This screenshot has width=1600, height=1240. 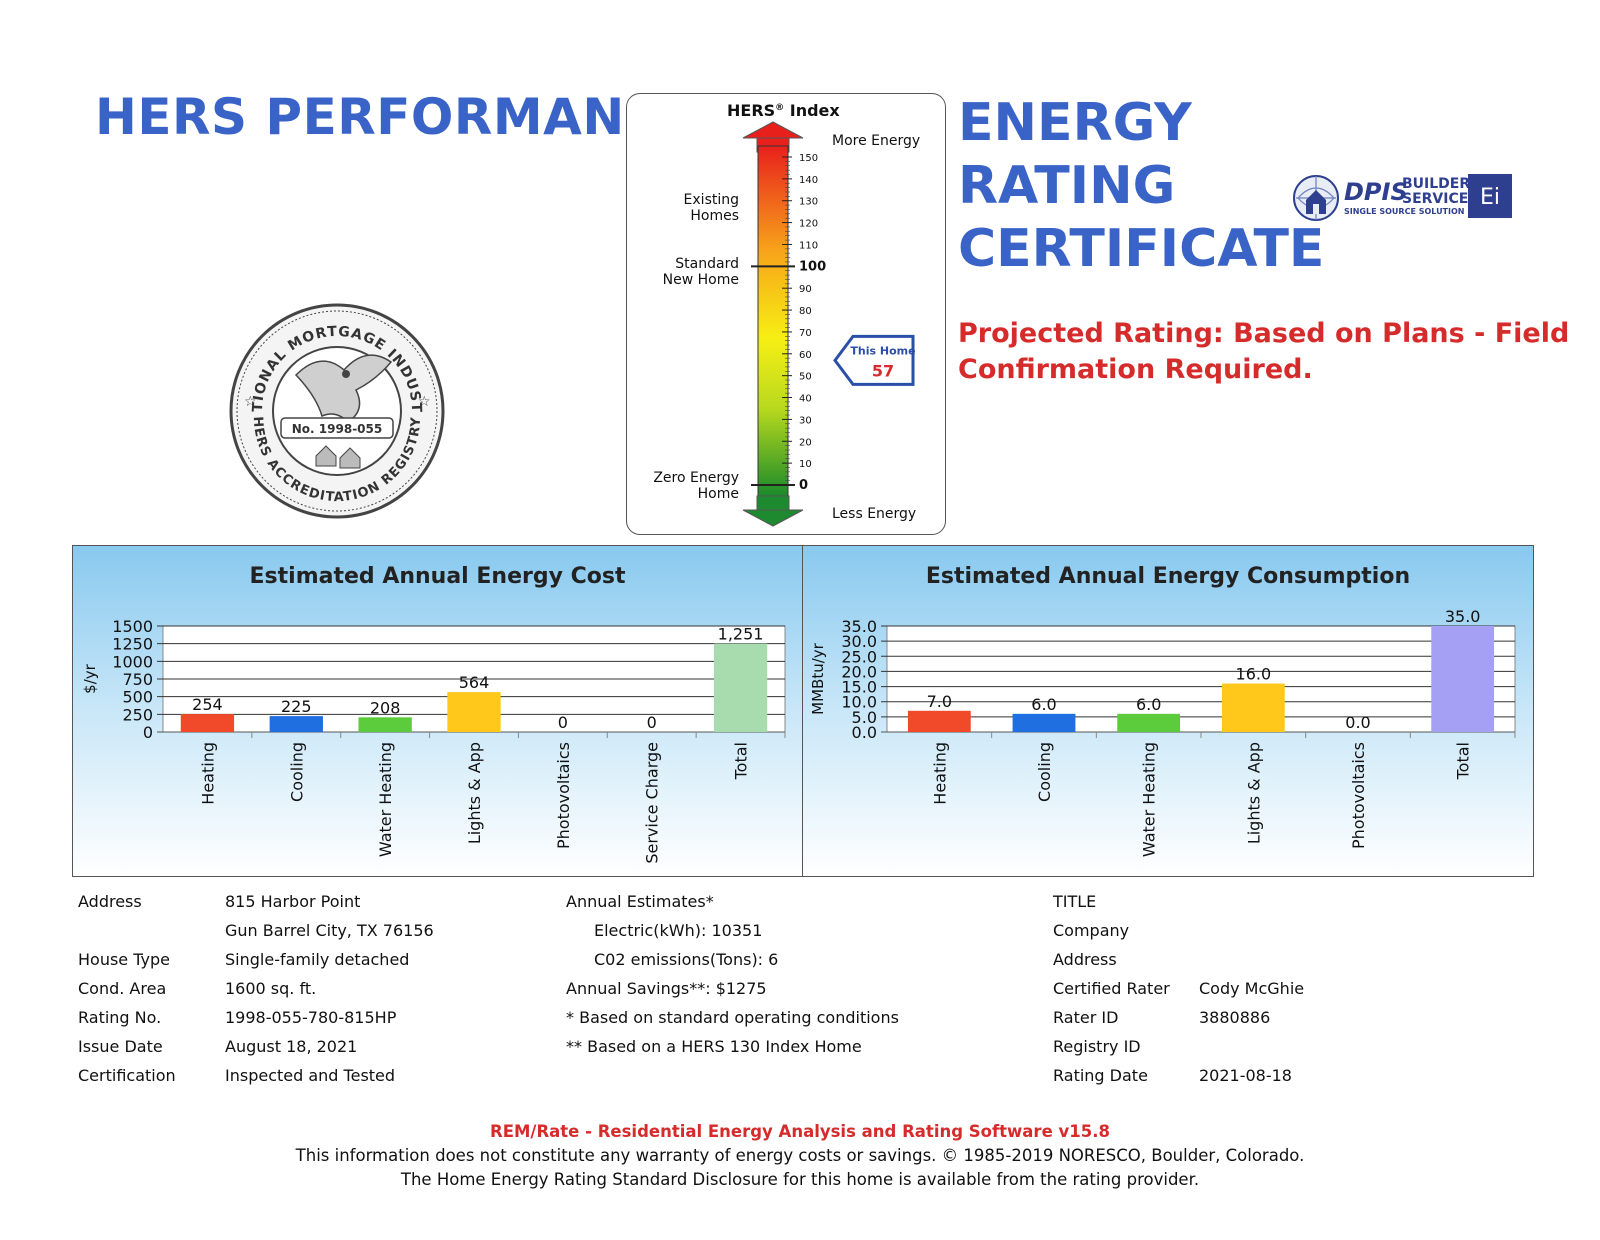 What do you see at coordinates (329, 930) in the screenshot?
I see `address-line: Gun Barrel City, TX 76156` at bounding box center [329, 930].